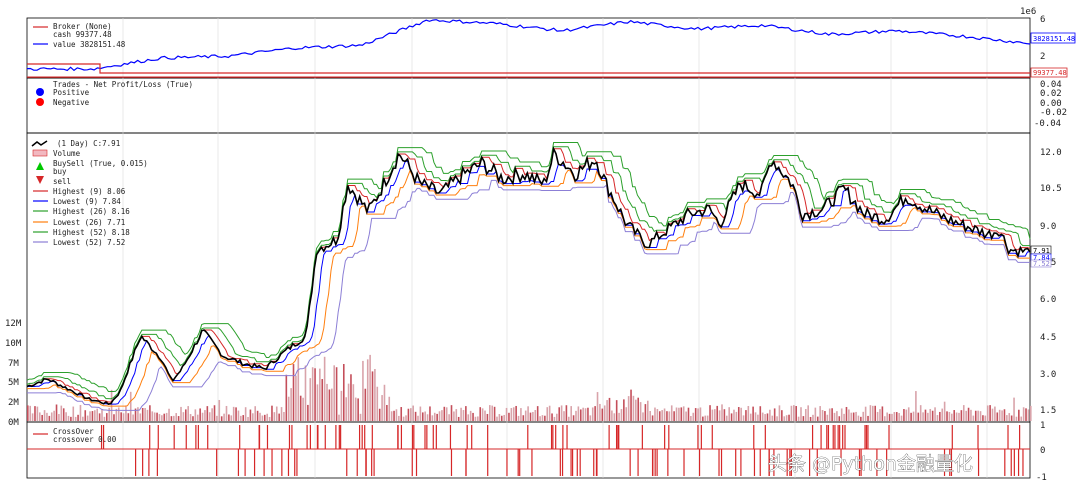 Image resolution: width=1080 pixels, height=491 pixels. What do you see at coordinates (528, 450) in the screenshot?
I see `crossover-panel` at bounding box center [528, 450].